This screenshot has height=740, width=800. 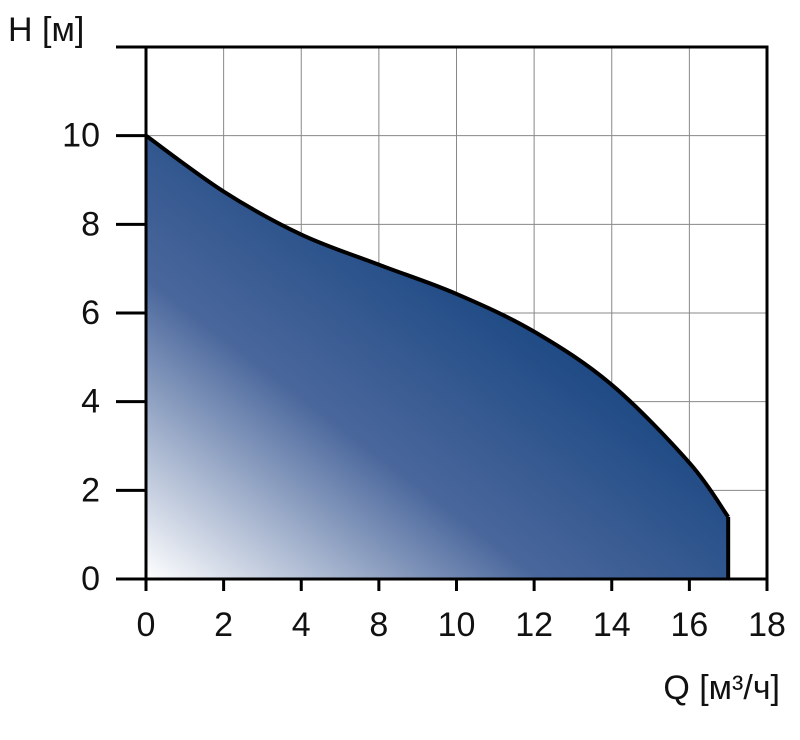 What do you see at coordinates (223, 625) in the screenshot?
I see `x-tick-label: 2` at bounding box center [223, 625].